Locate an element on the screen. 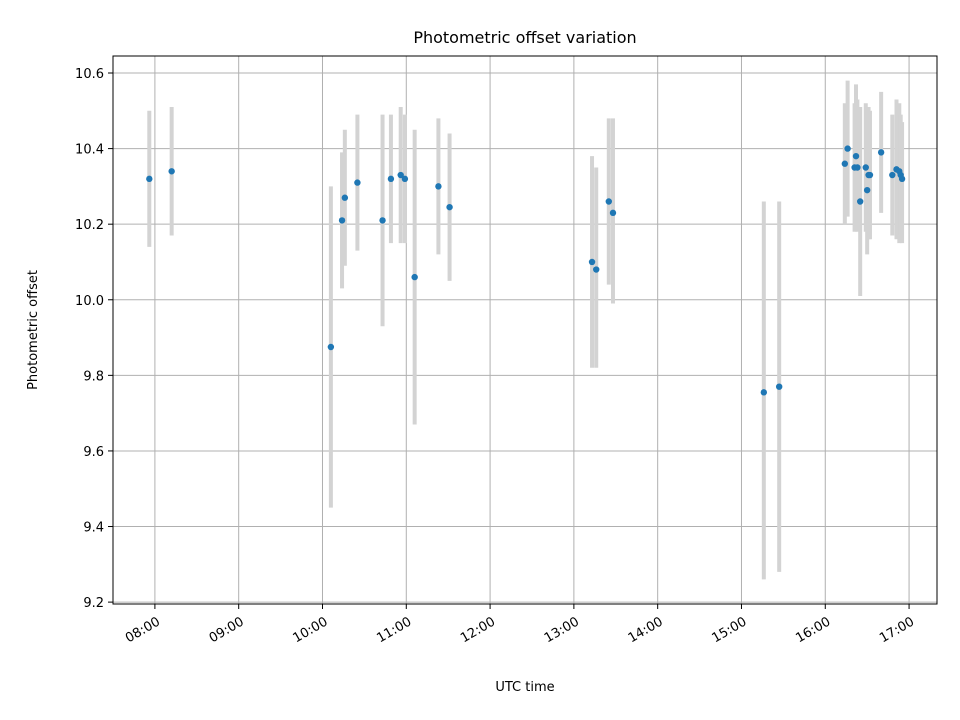 This screenshot has height=720, width=960. x-tick-label: 17:00 is located at coordinates (897, 630).